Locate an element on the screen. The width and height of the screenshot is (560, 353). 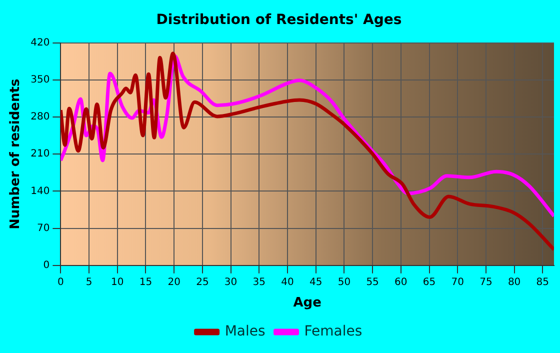
x-tick-label: 25 is located at coordinates (202, 282).